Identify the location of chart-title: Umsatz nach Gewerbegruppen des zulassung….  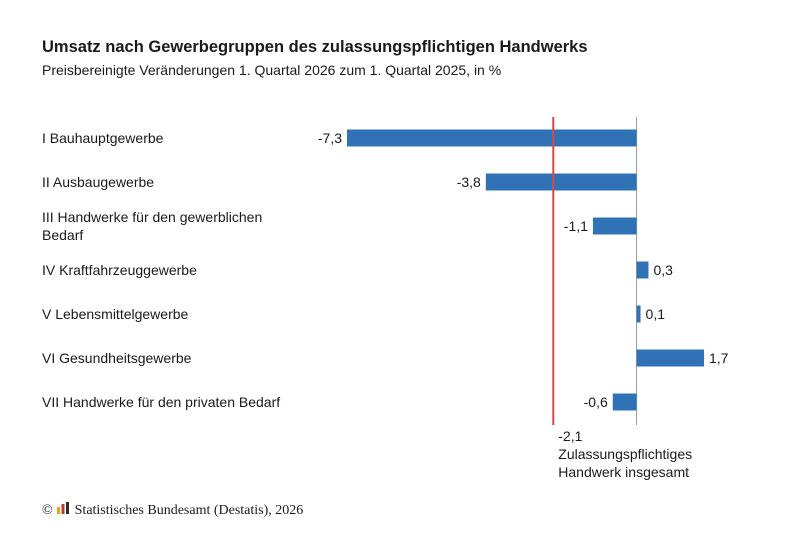
(315, 47).